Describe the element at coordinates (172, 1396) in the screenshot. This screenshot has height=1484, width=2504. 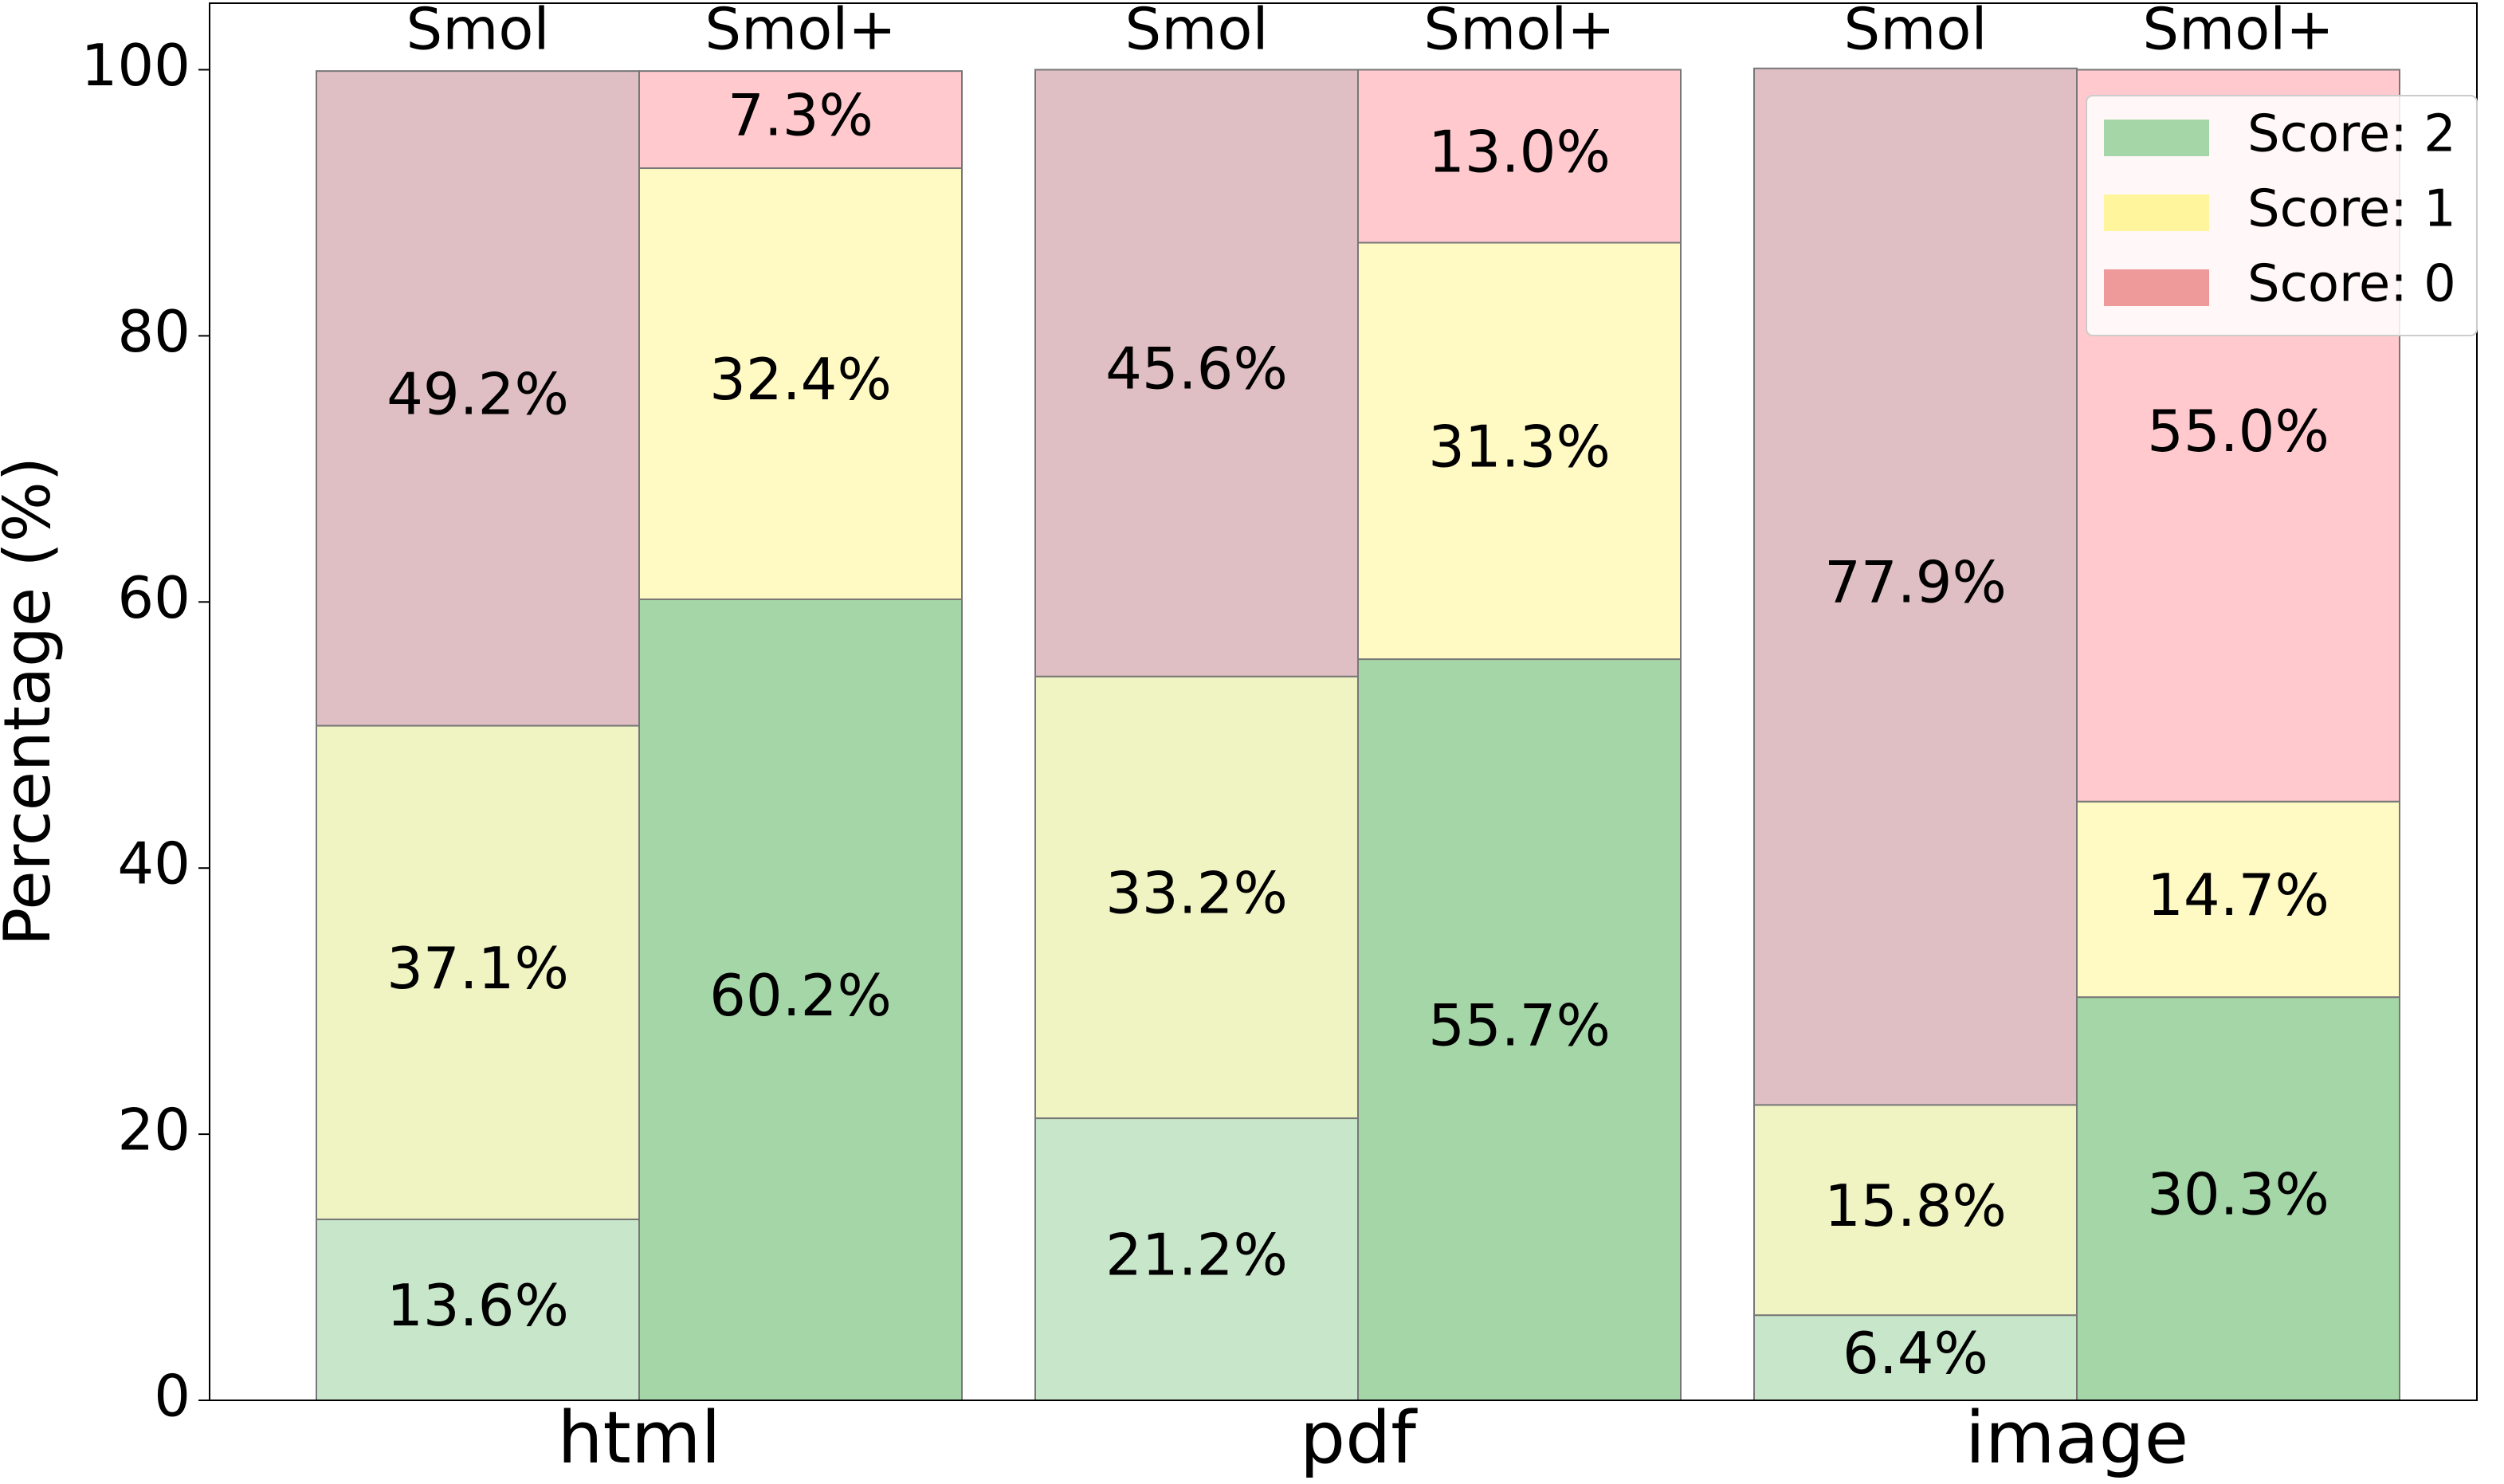
I see `y-tick-label: 0` at that location.